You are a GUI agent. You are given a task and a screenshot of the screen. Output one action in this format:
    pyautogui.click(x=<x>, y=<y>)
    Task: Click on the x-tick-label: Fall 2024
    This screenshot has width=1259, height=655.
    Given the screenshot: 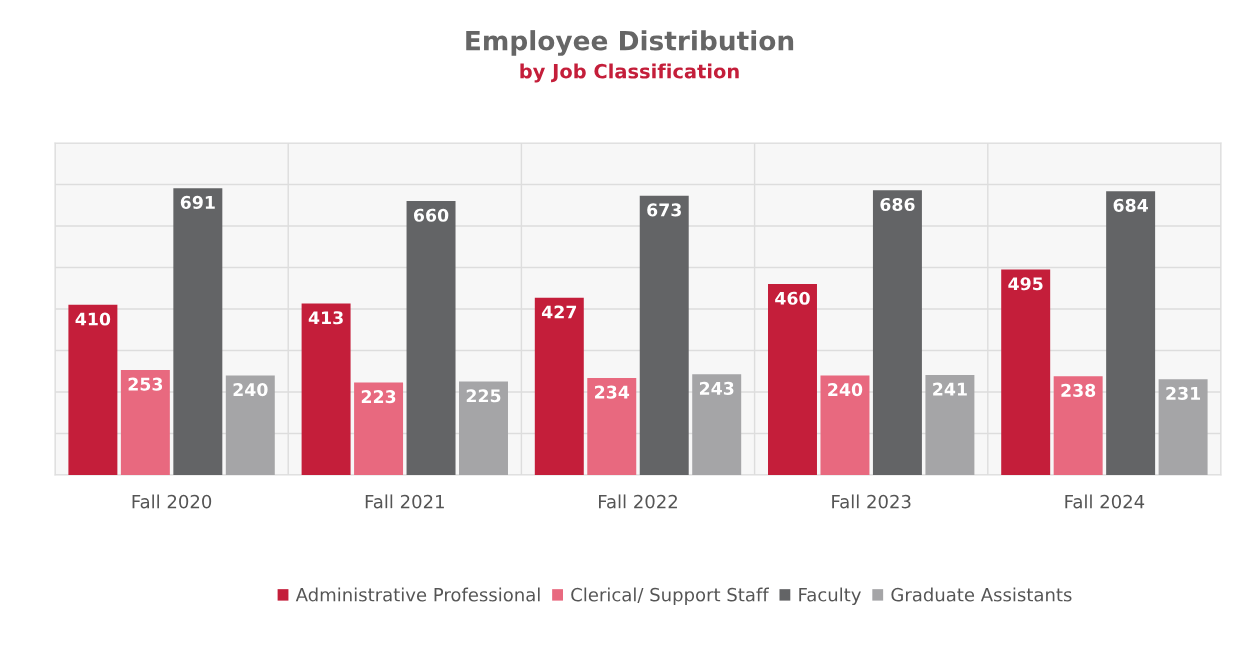 What is the action you would take?
    pyautogui.click(x=1105, y=501)
    